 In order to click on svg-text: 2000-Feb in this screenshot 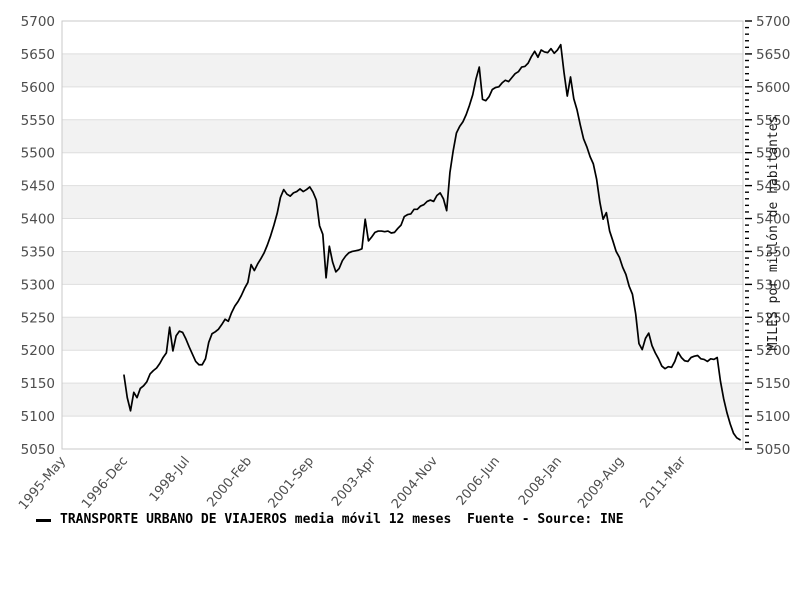, I will do `click(229, 482)`.